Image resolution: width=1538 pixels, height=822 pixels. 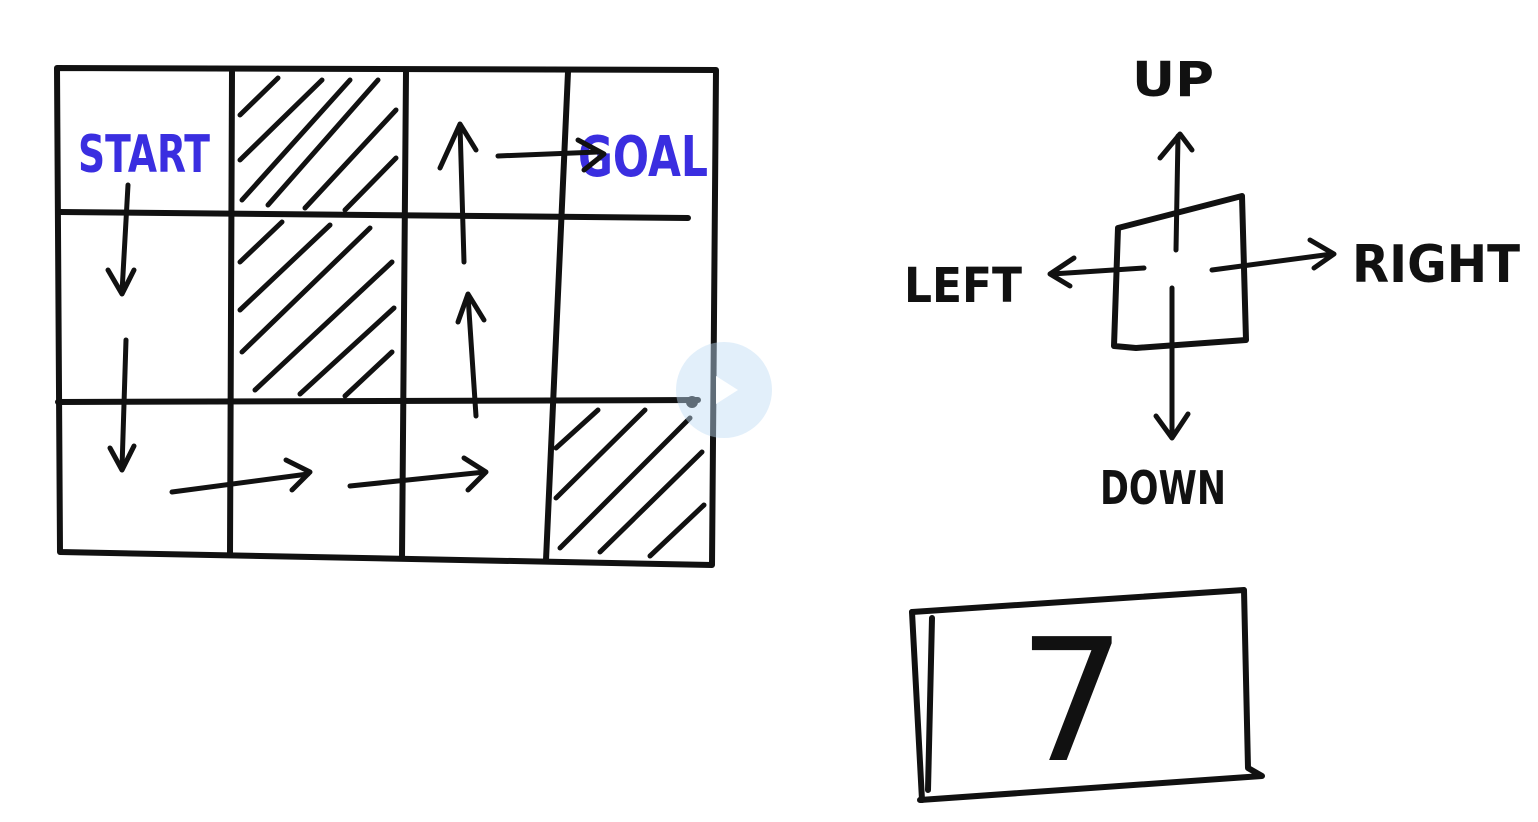 What do you see at coordinates (1072, 702) in the screenshot?
I see `answer-value: 7` at bounding box center [1072, 702].